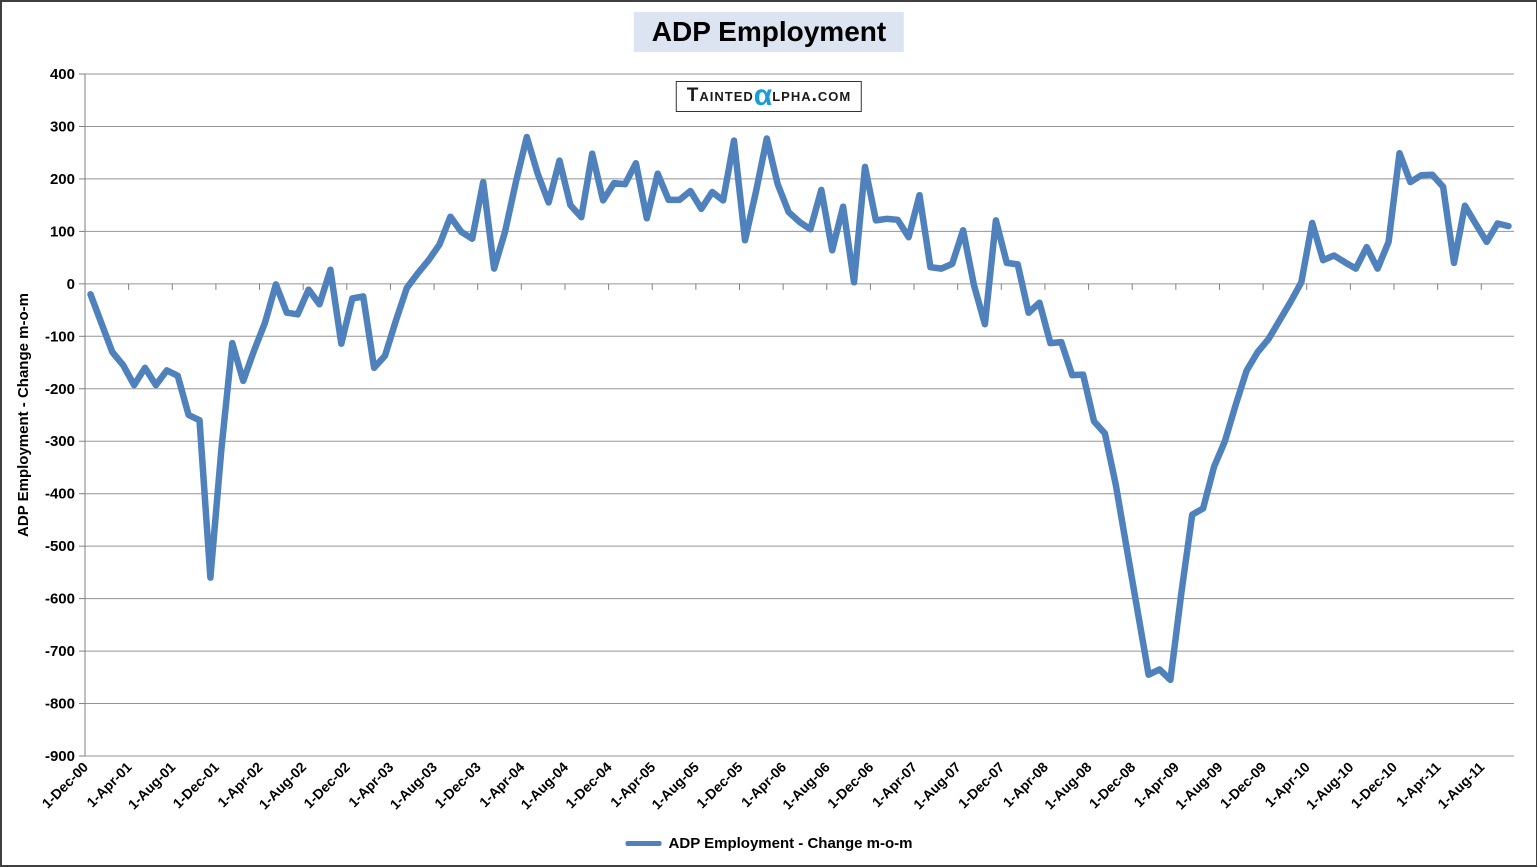  Describe the element at coordinates (60, 546) in the screenshot. I see `y-tick-label: -500` at that location.